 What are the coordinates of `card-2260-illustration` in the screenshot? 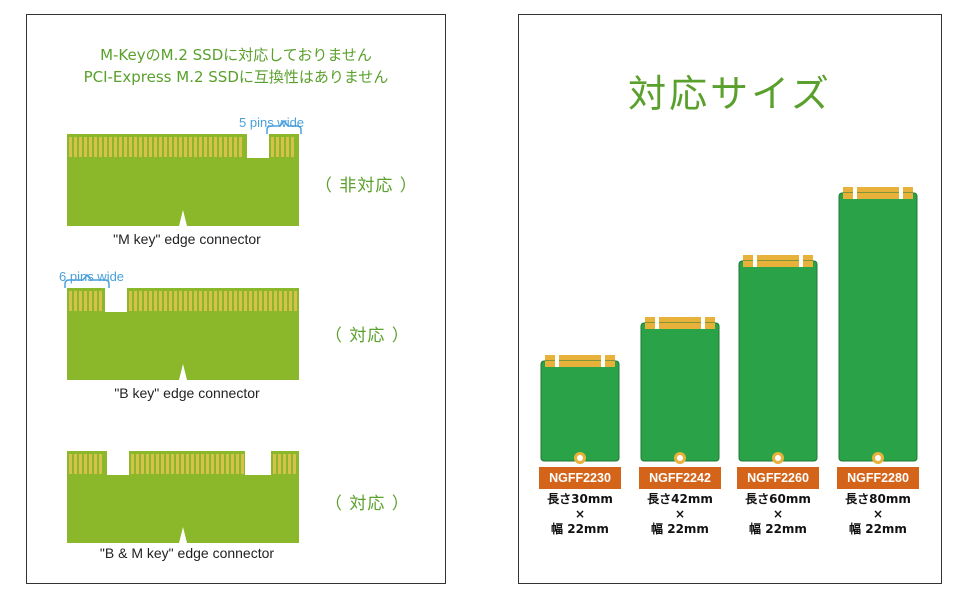 It's located at (778, 359).